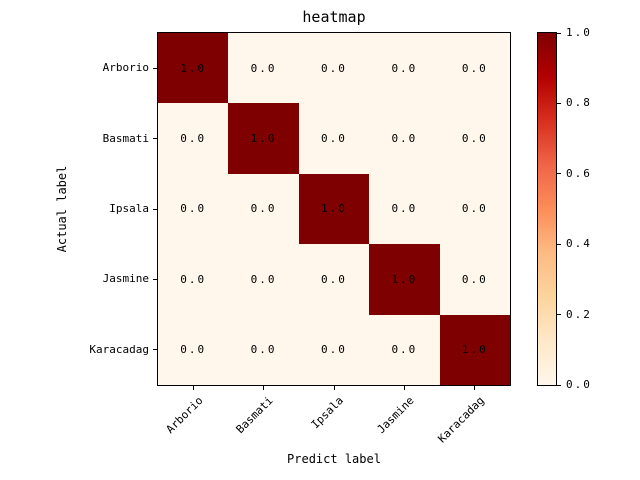  Describe the element at coordinates (461, 420) in the screenshot. I see `x-tick-label: Karacadag` at that location.